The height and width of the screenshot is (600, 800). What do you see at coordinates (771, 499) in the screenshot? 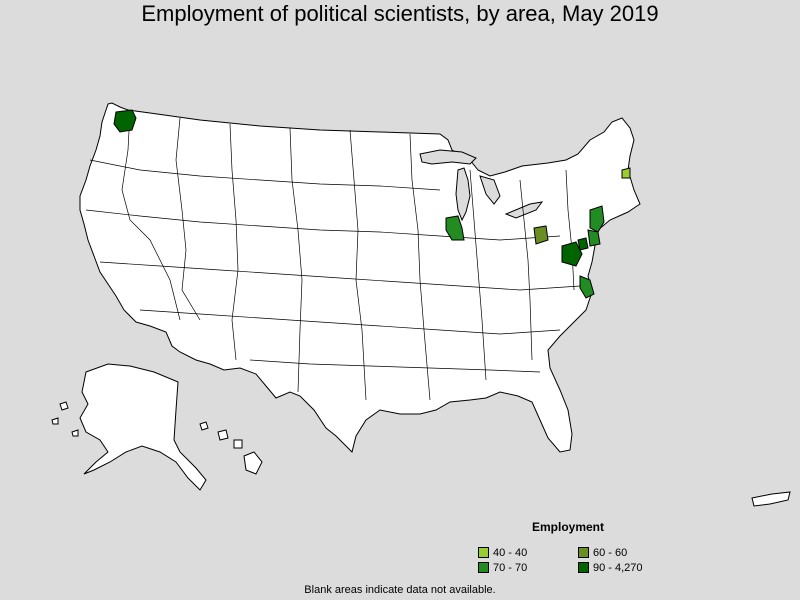
I see `puerto-rico` at bounding box center [771, 499].